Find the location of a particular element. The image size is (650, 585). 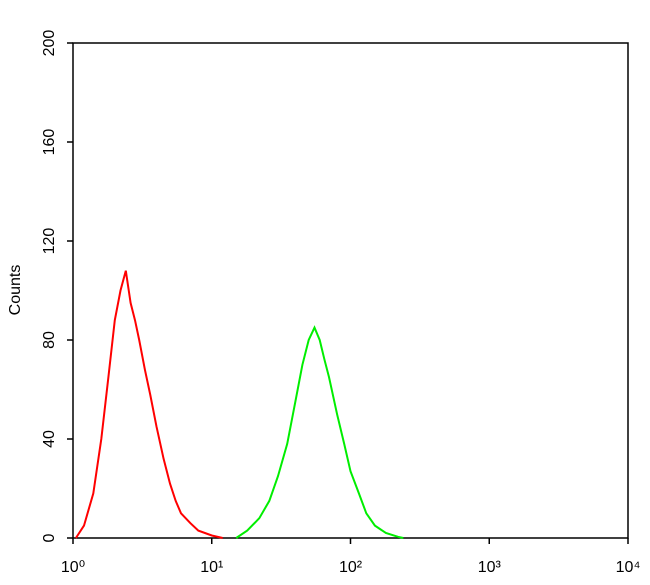

y-tick-label: 80 is located at coordinates (49, 340).